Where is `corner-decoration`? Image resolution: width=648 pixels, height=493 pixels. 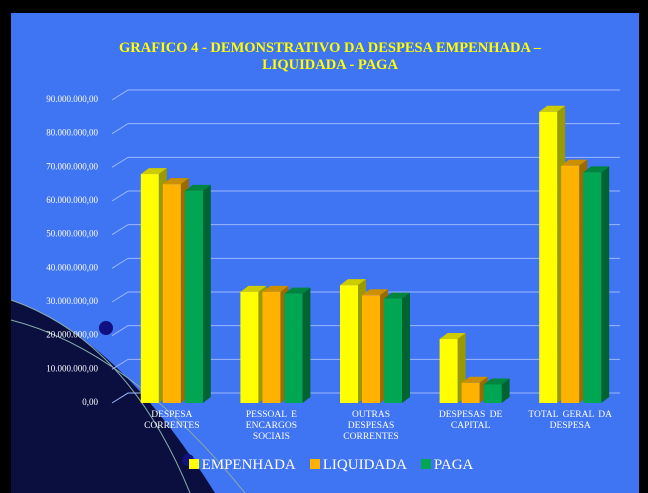 corner-decoration is located at coordinates (113, 396).